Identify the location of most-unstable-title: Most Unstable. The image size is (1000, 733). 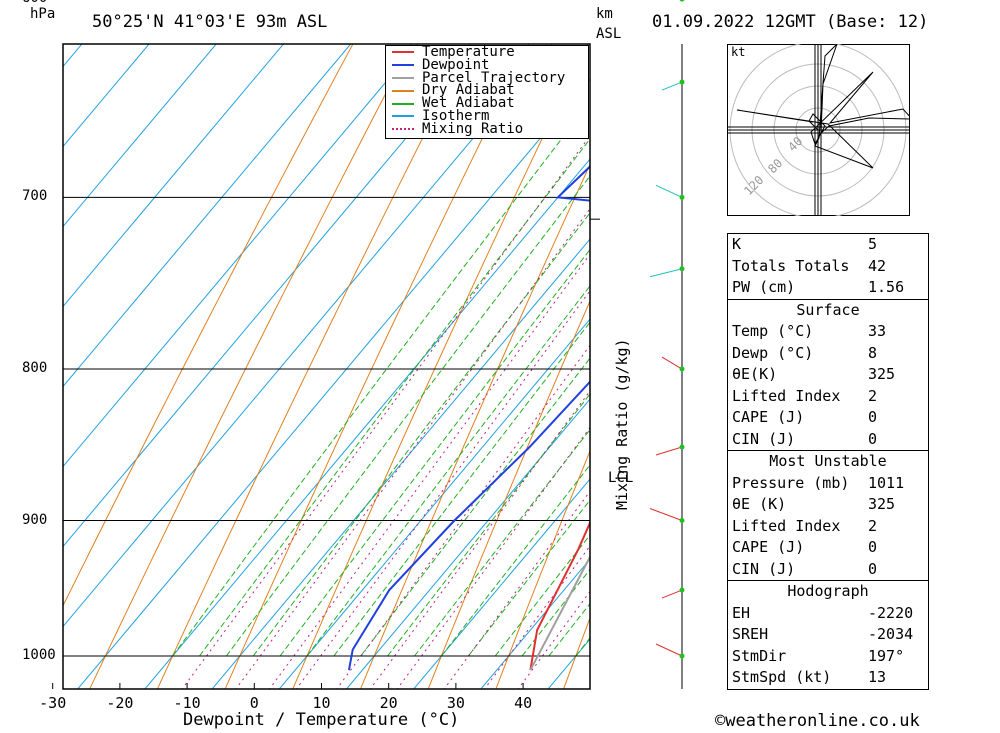
(828, 461).